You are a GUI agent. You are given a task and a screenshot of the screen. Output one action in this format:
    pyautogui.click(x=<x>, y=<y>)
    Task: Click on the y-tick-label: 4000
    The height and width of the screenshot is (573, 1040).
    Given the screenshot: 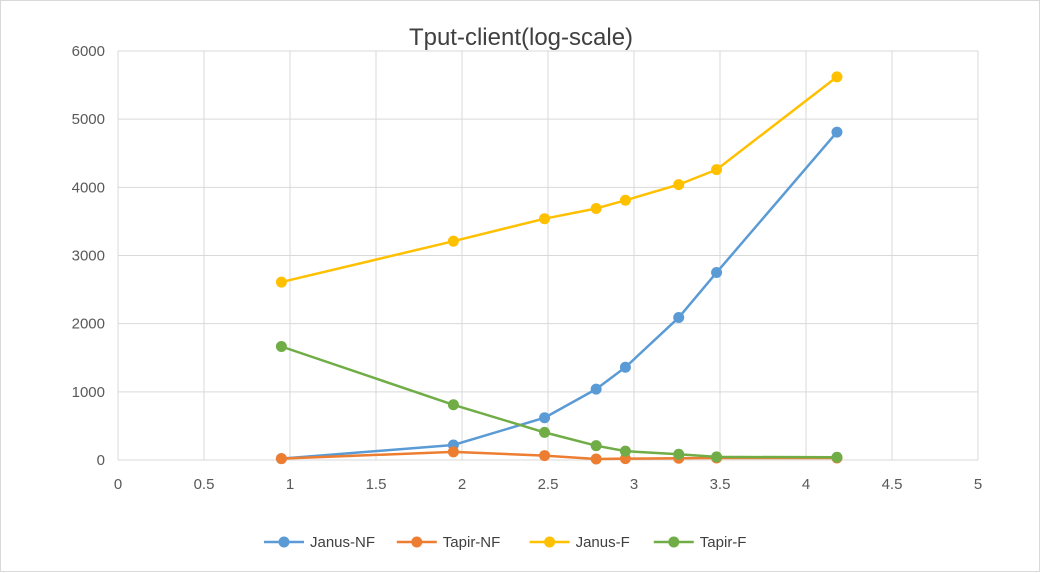 What is the action you would take?
    pyautogui.click(x=88, y=187)
    